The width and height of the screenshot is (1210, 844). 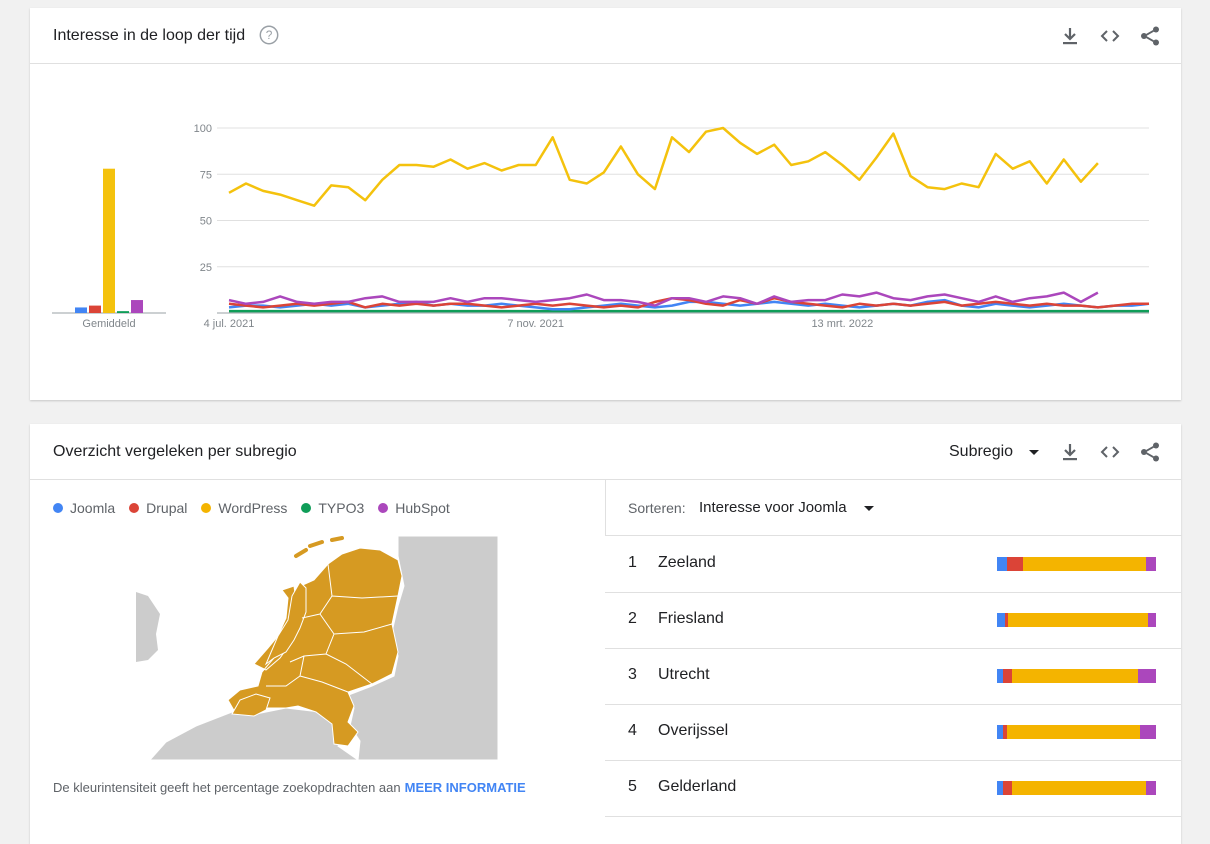 What do you see at coordinates (893, 788) in the screenshot?
I see `region-row: 5 Gelderland` at bounding box center [893, 788].